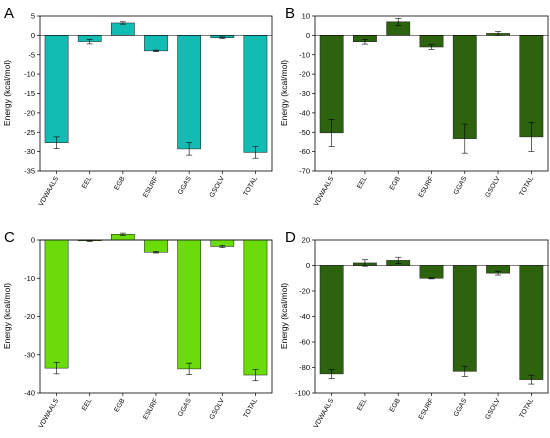  I want to click on y-tick-label: -70, so click(304, 171).